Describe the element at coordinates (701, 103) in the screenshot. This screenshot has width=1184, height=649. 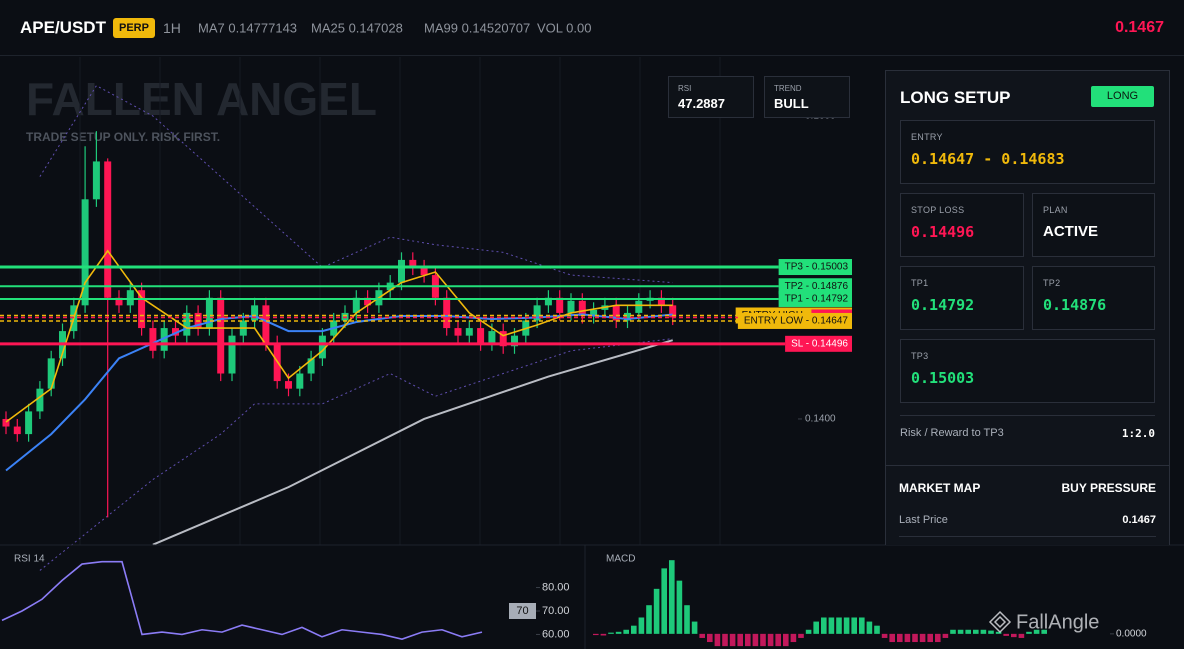
I see `rsi-value: 47.2887` at that location.